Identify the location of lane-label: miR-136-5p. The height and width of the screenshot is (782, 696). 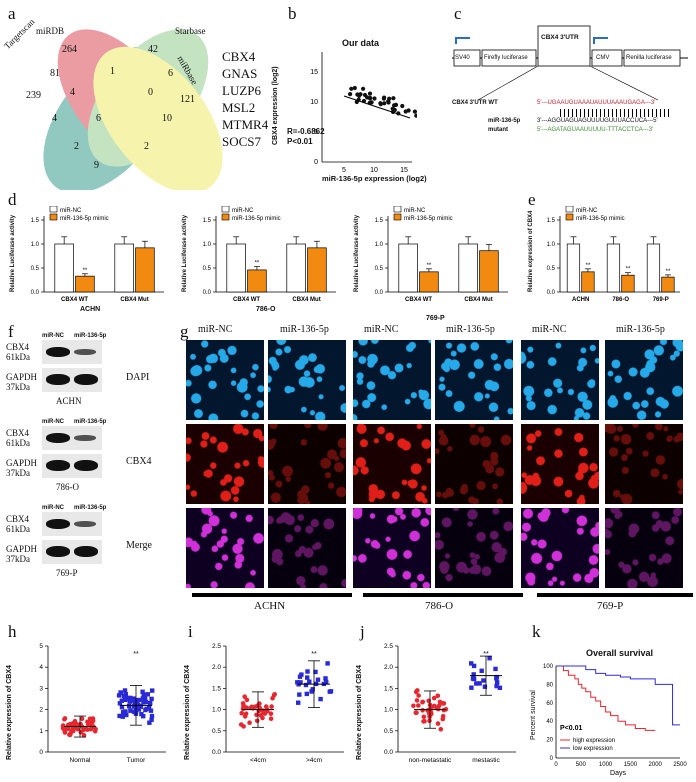
(90, 336).